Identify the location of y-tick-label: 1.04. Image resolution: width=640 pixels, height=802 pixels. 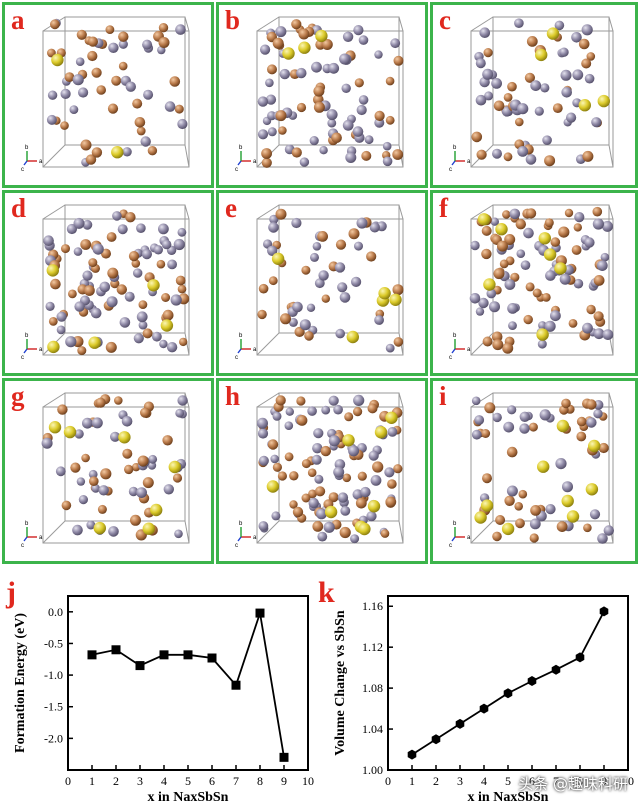
(372, 729).